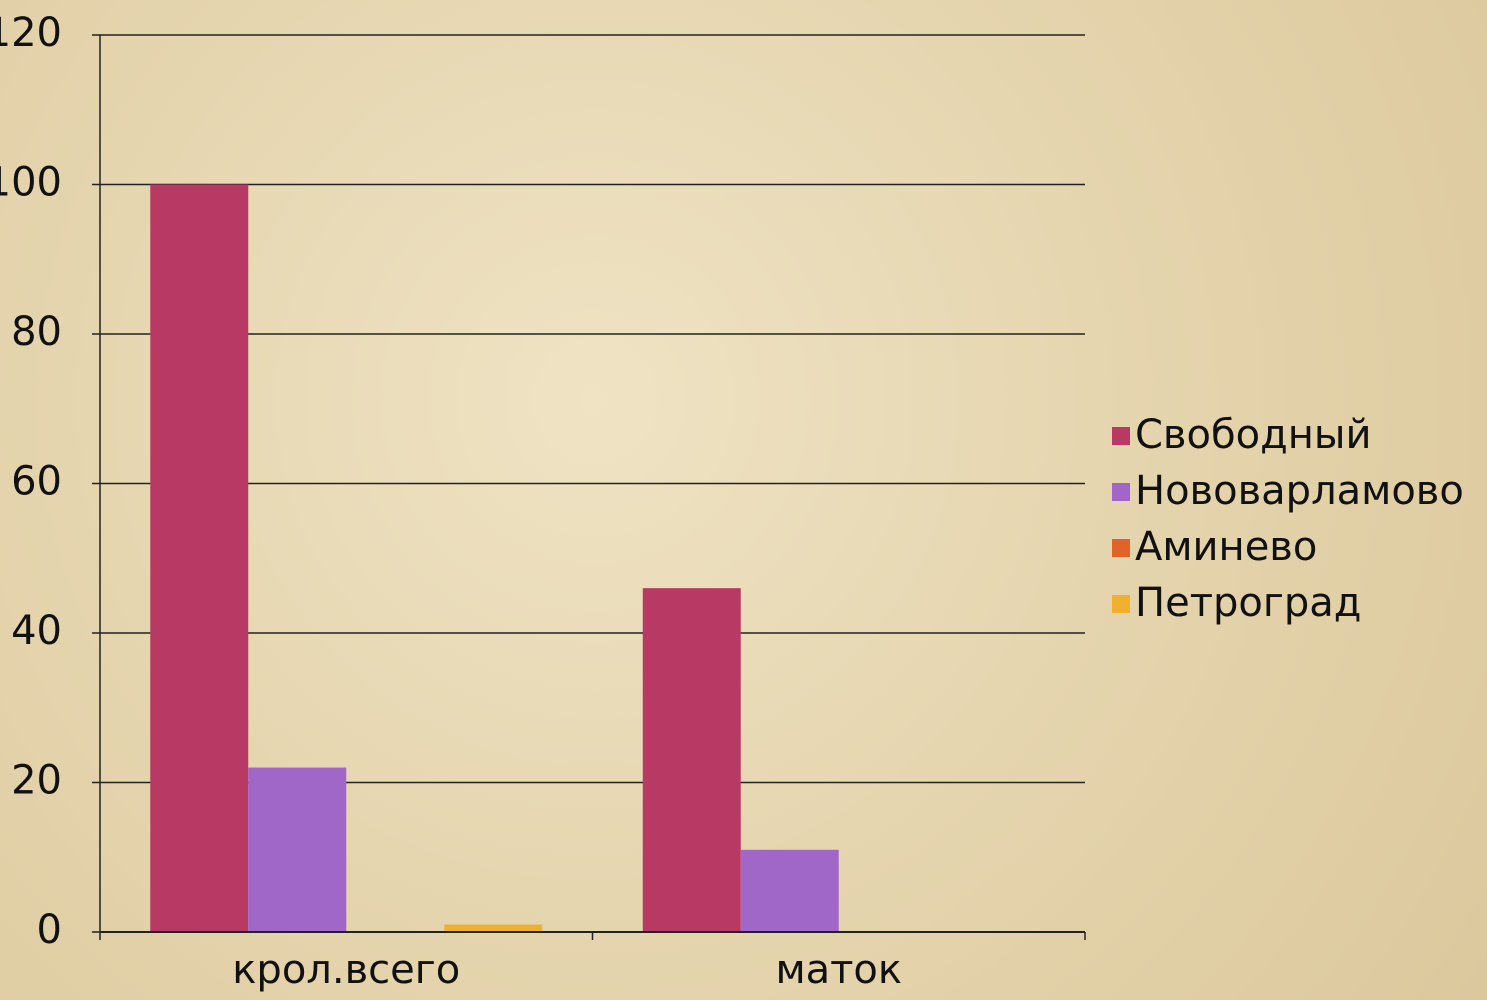 This screenshot has height=1000, width=1487. Describe the element at coordinates (838, 970) in the screenshot. I see `x-tick-label: маток` at that location.